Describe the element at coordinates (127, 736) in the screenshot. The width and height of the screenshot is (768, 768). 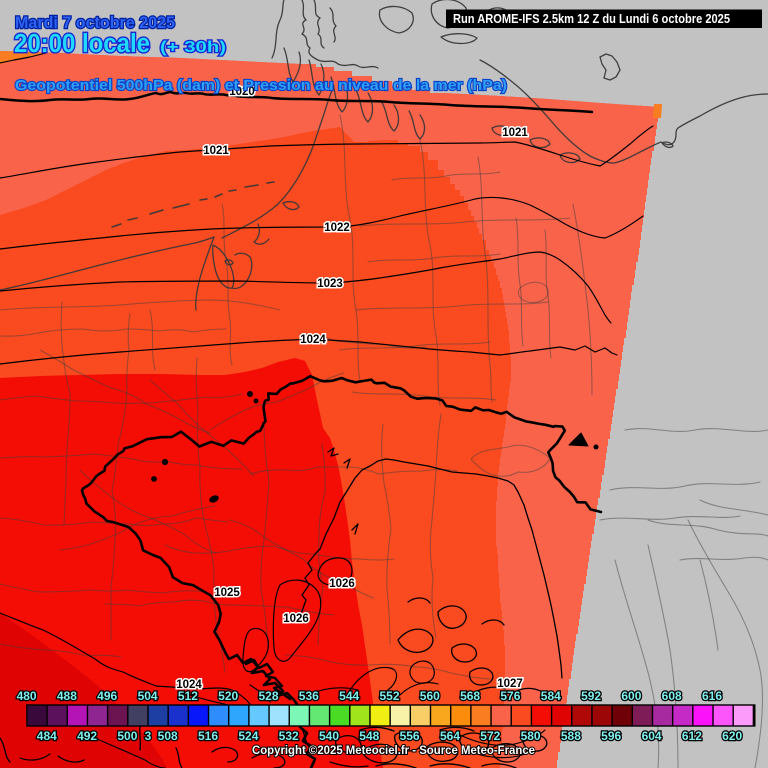
I see `svg-text: 500` at that location.